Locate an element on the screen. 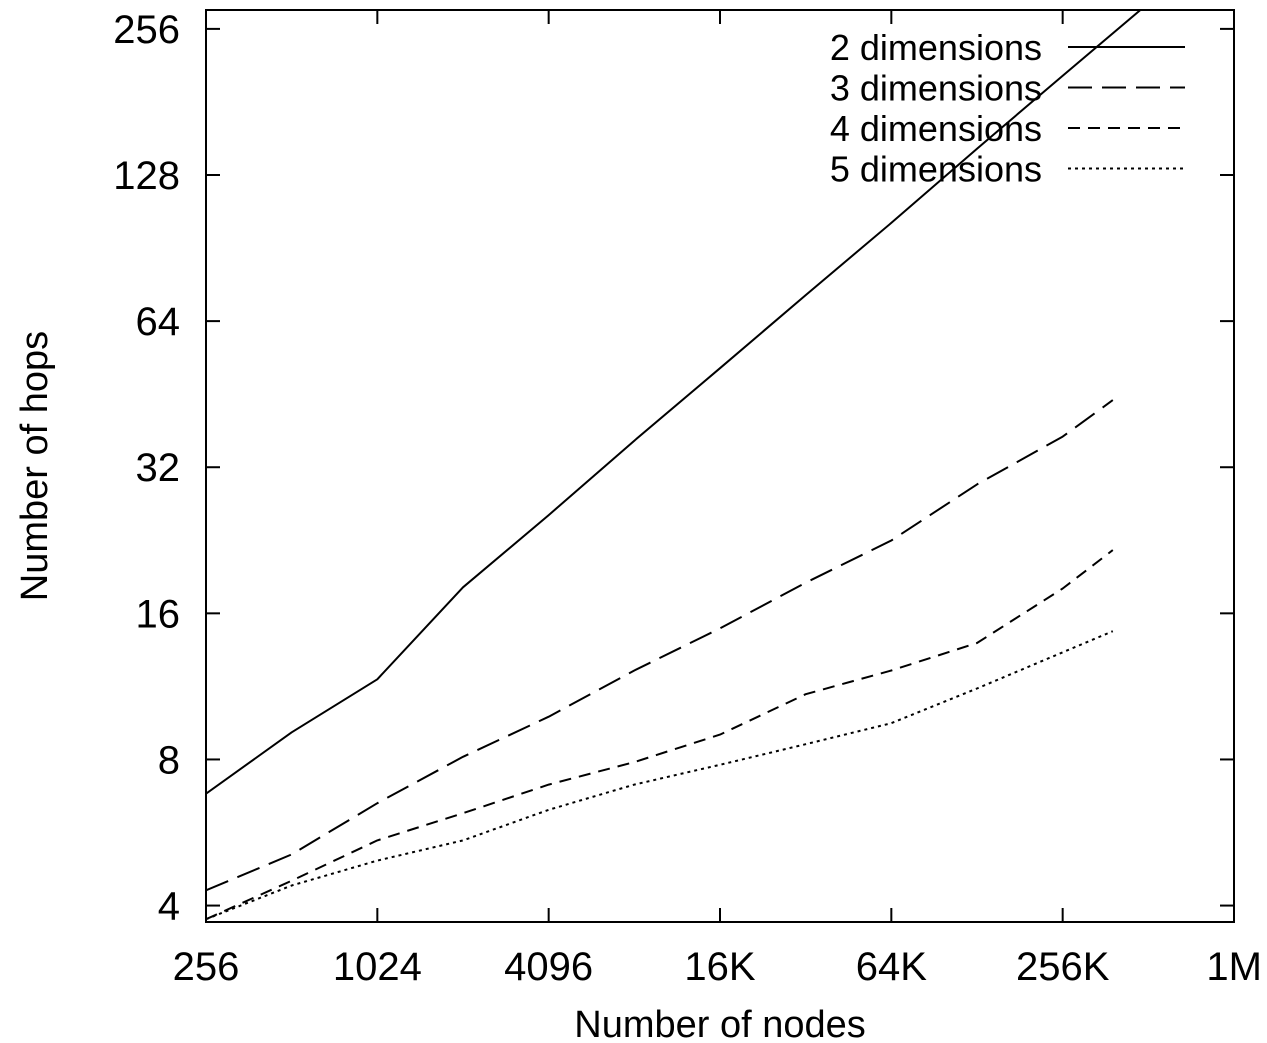 The width and height of the screenshot is (1267, 1043). x-tick-label: 64K is located at coordinates (891, 967).